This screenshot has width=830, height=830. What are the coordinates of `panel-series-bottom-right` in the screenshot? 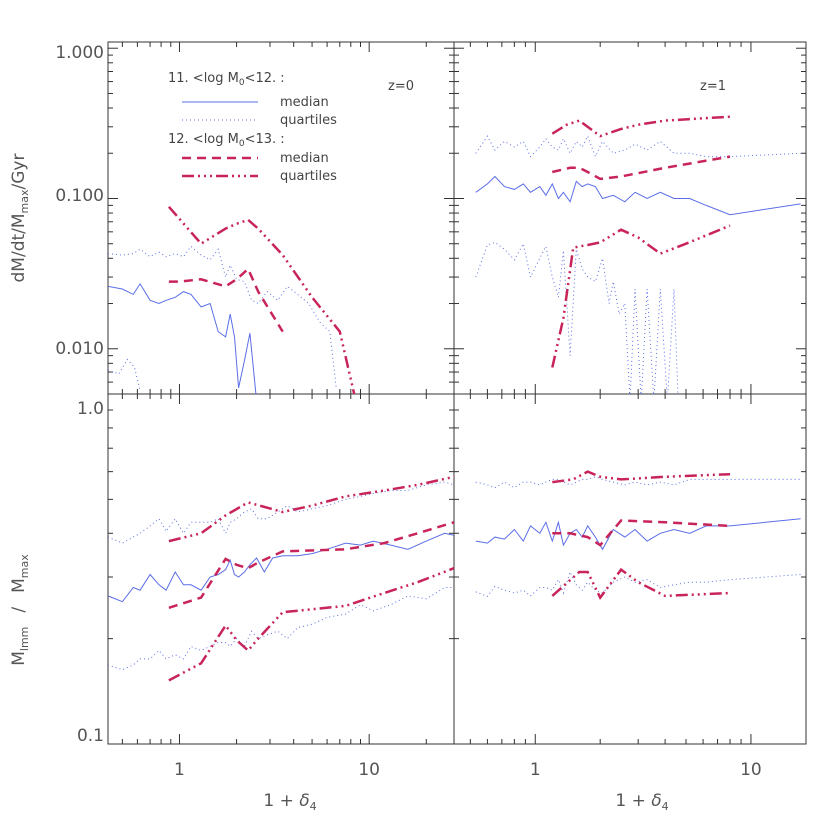 It's located at (638, 535).